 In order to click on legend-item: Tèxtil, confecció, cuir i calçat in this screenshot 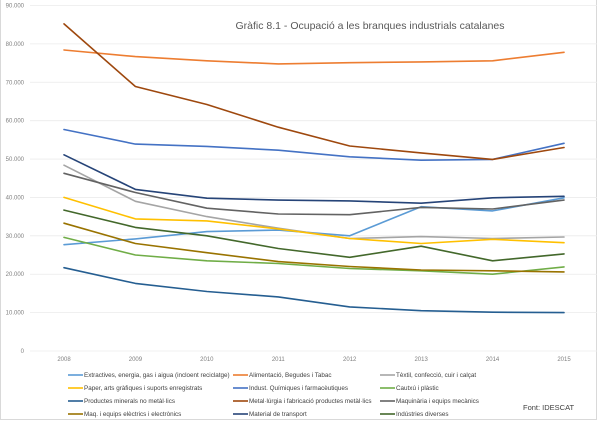, I will do `click(428, 375)`.